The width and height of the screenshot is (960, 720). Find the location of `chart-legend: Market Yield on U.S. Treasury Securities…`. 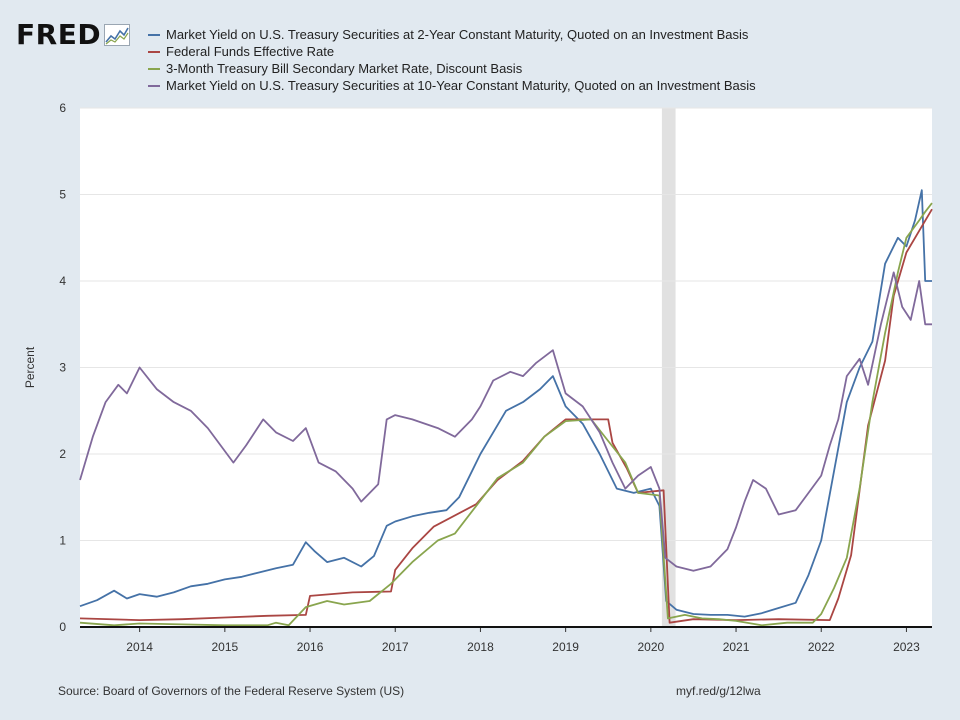

chart-legend: Market Yield on U.S. Treasury Securities… is located at coordinates (452, 60).